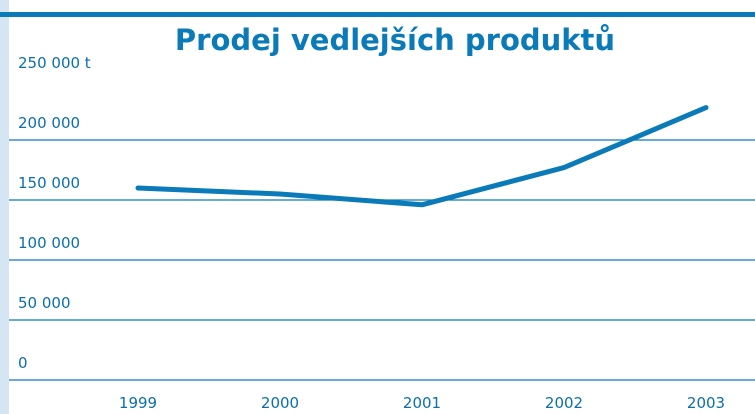 The height and width of the screenshot is (414, 755). Describe the element at coordinates (280, 403) in the screenshot. I see `x-tick-label: 2000` at that location.